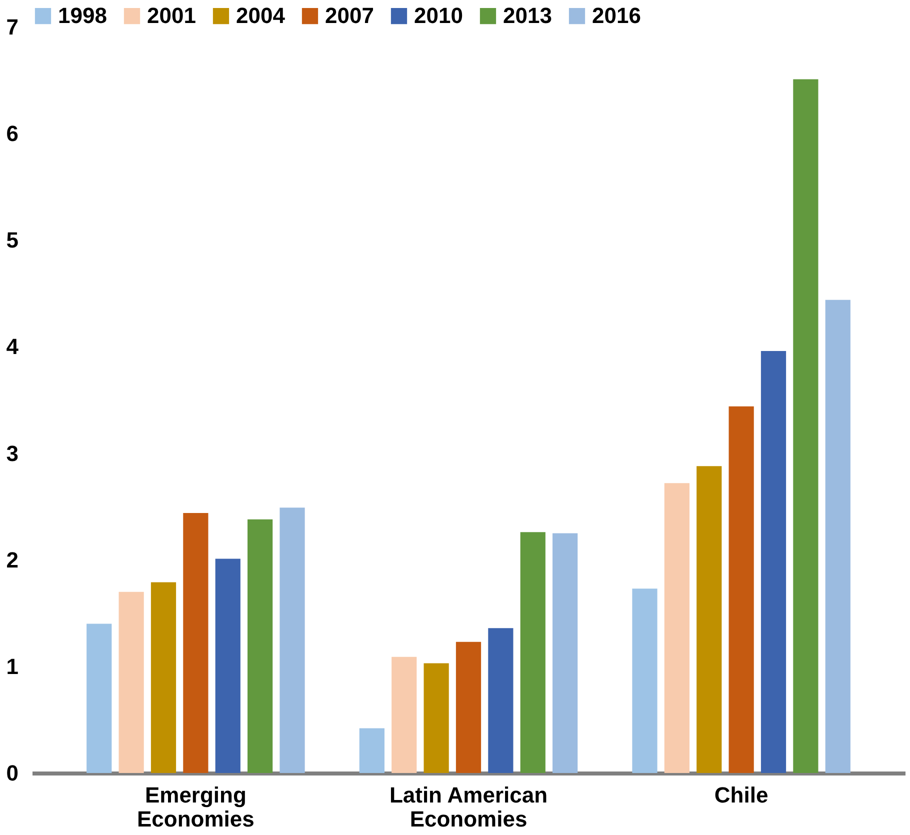 The image size is (910, 835). Describe the element at coordinates (12, 666) in the screenshot. I see `y-tick-label: 1` at that location.